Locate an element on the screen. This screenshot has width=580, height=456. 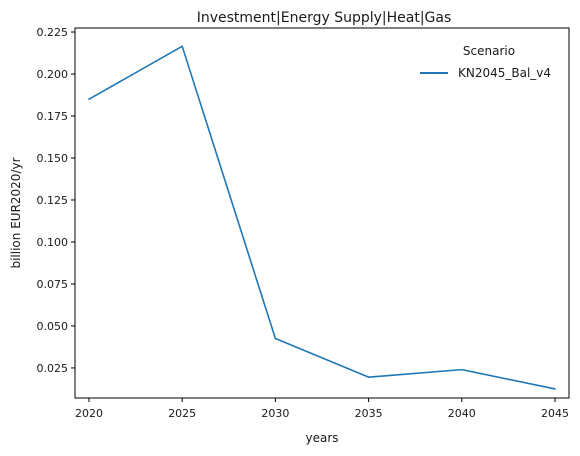
chart-title: Investment|Energy Supply|Heat|Gas is located at coordinates (324, 18).